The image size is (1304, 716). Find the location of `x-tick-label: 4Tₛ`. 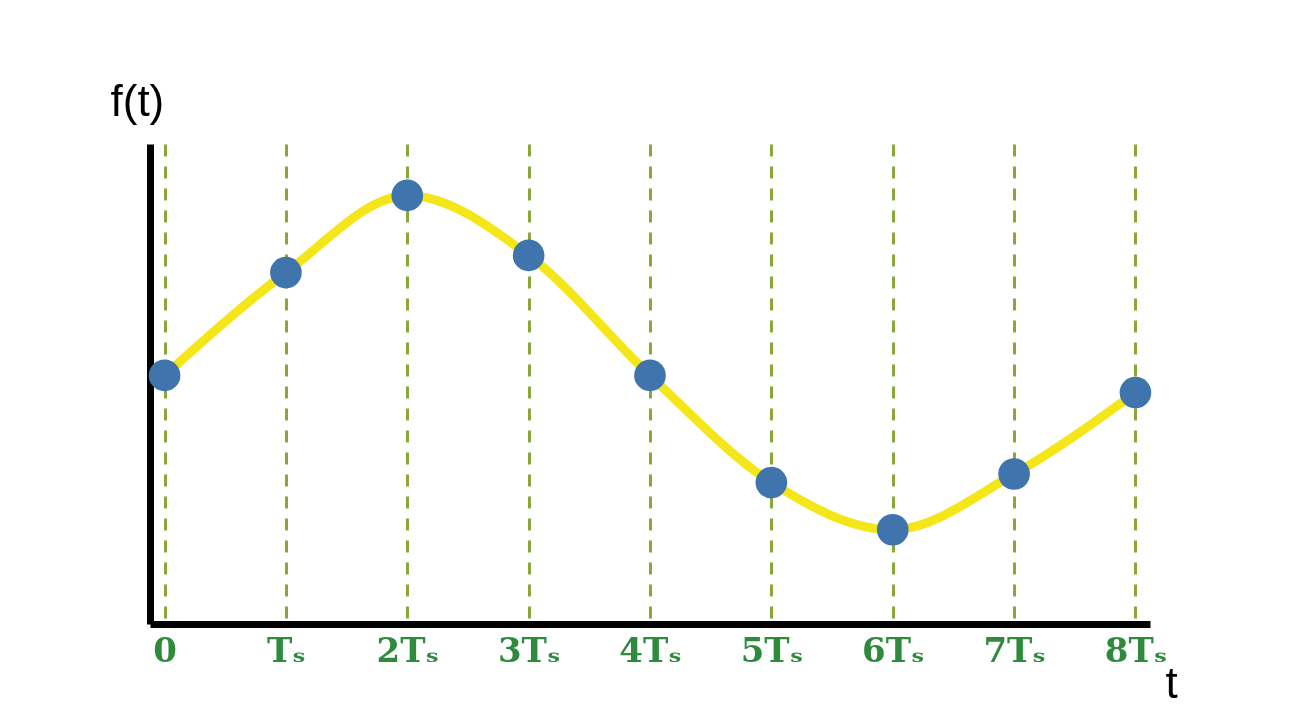

x-tick-label: 4Tₛ is located at coordinates (650, 649).